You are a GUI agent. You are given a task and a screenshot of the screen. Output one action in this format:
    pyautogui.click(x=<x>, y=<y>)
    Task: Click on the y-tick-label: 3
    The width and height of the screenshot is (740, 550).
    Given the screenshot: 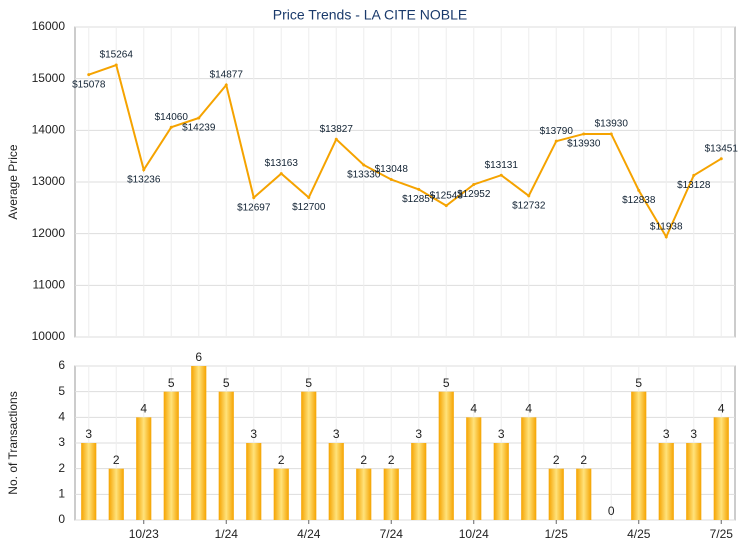 What is the action you would take?
    pyautogui.click(x=61, y=442)
    